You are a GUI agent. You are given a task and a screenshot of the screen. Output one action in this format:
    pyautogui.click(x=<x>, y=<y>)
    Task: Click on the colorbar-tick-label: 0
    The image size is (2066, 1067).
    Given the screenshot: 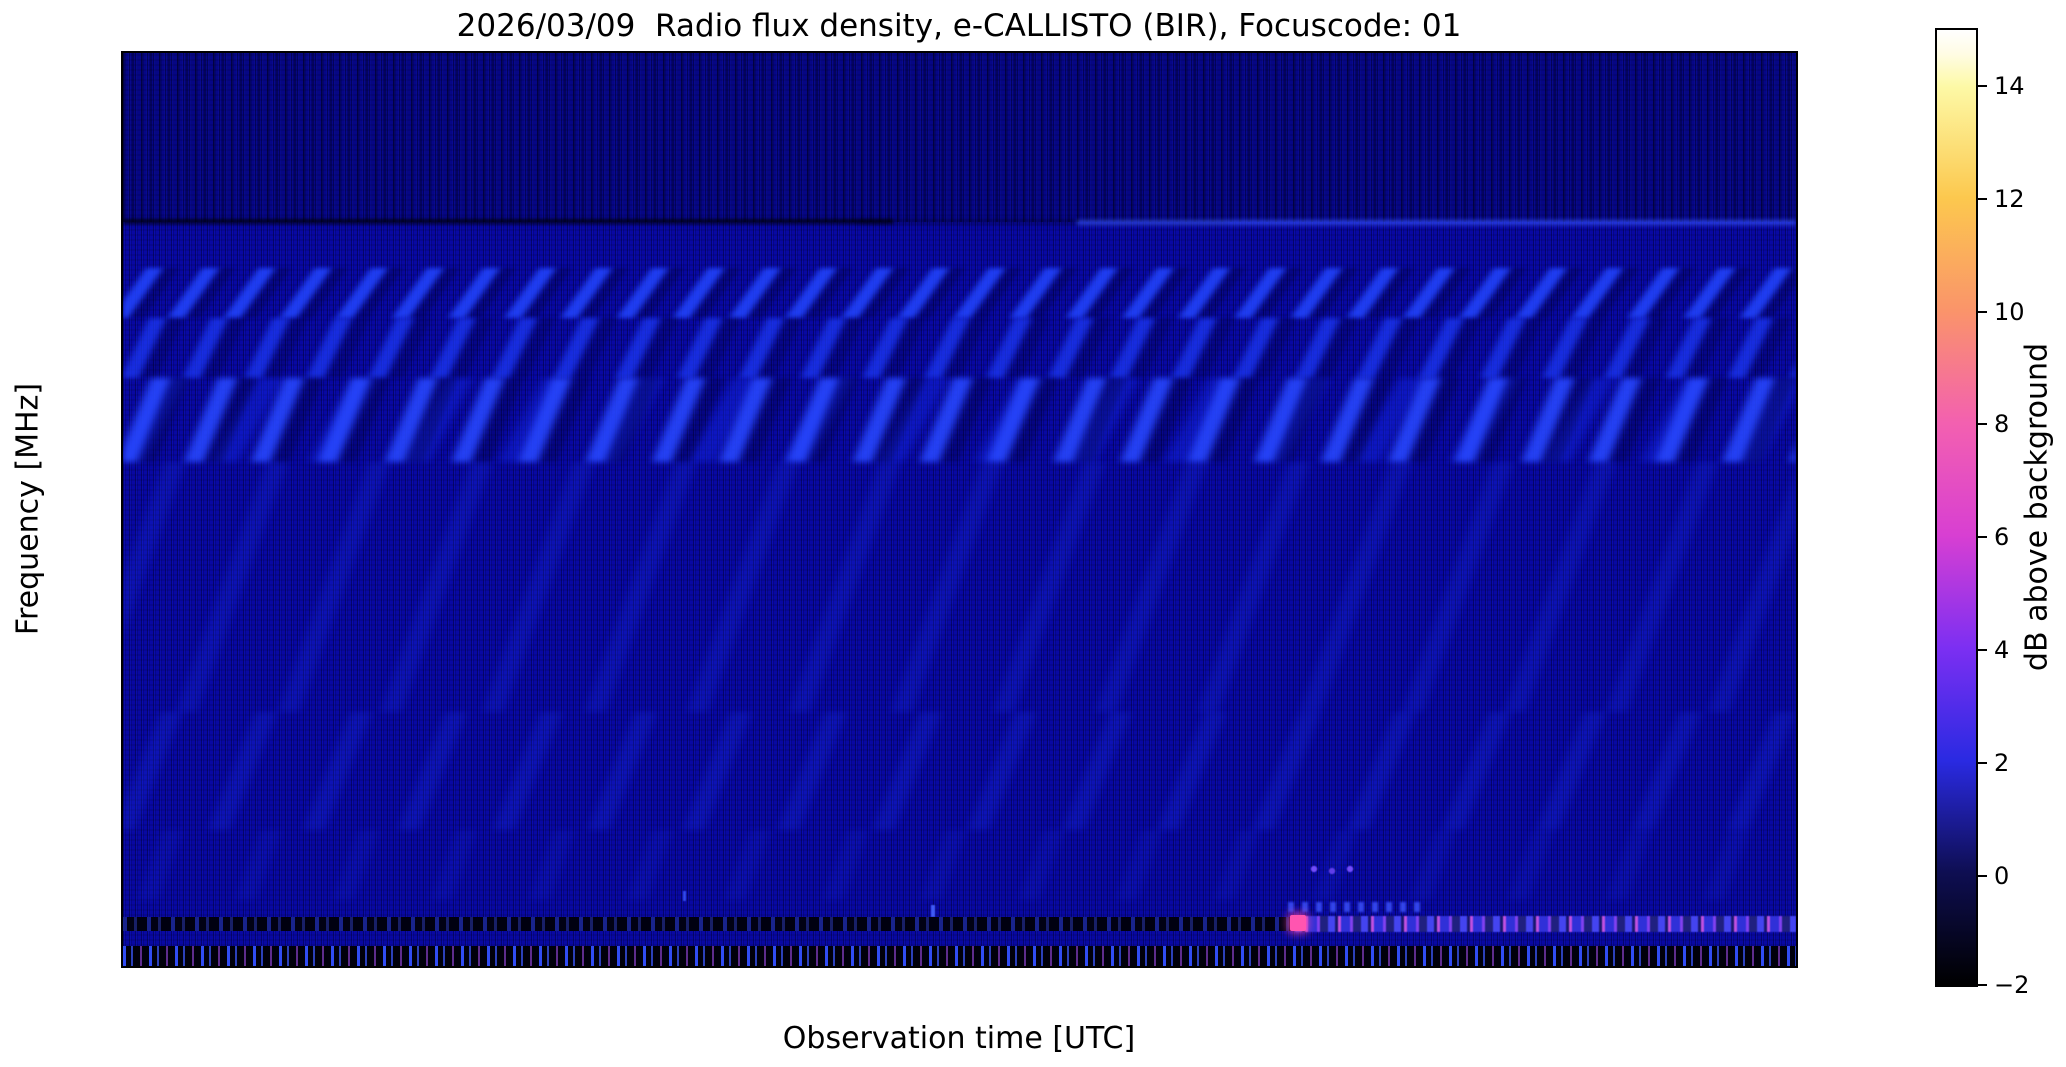 What is the action you would take?
    pyautogui.click(x=2002, y=876)
    